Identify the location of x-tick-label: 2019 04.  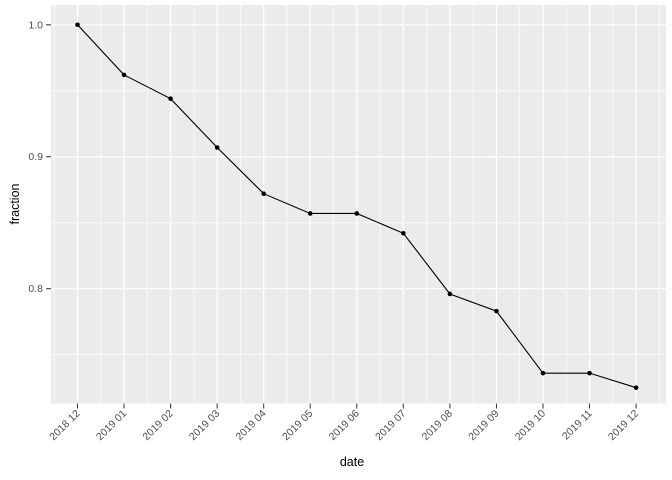
(250, 425).